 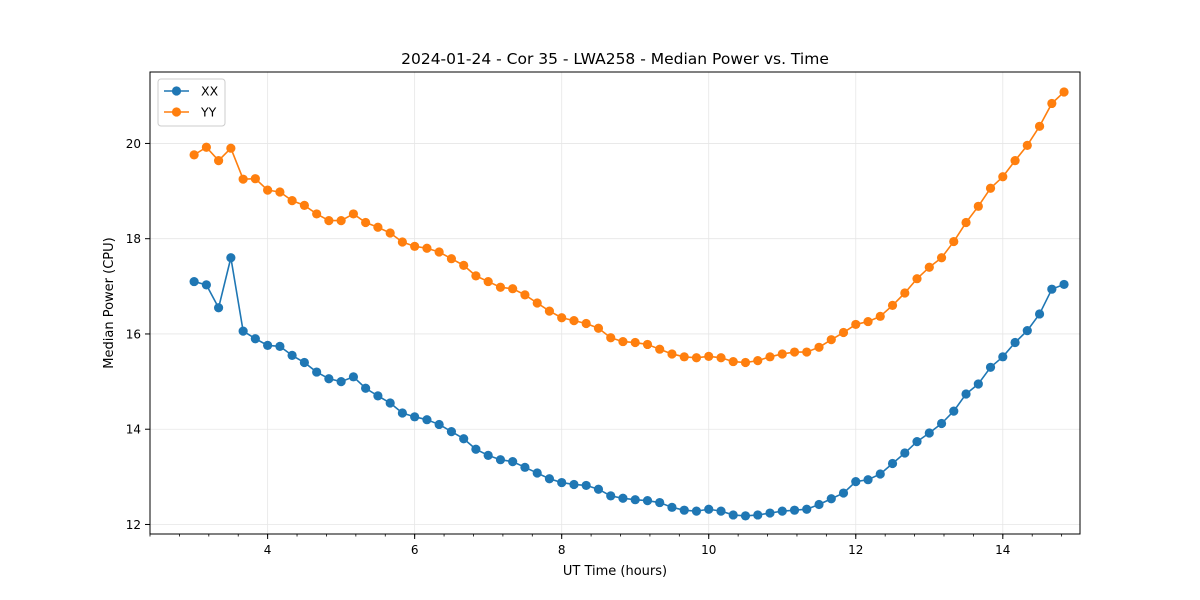 What do you see at coordinates (133, 144) in the screenshot?
I see `y-tick-label: 20` at bounding box center [133, 144].